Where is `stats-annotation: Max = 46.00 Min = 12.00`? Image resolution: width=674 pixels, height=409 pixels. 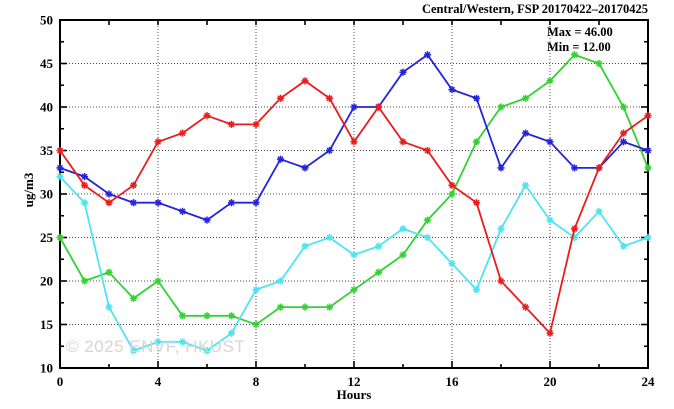 stats-annotation: Max = 46.00 Min = 12.00 is located at coordinates (580, 39).